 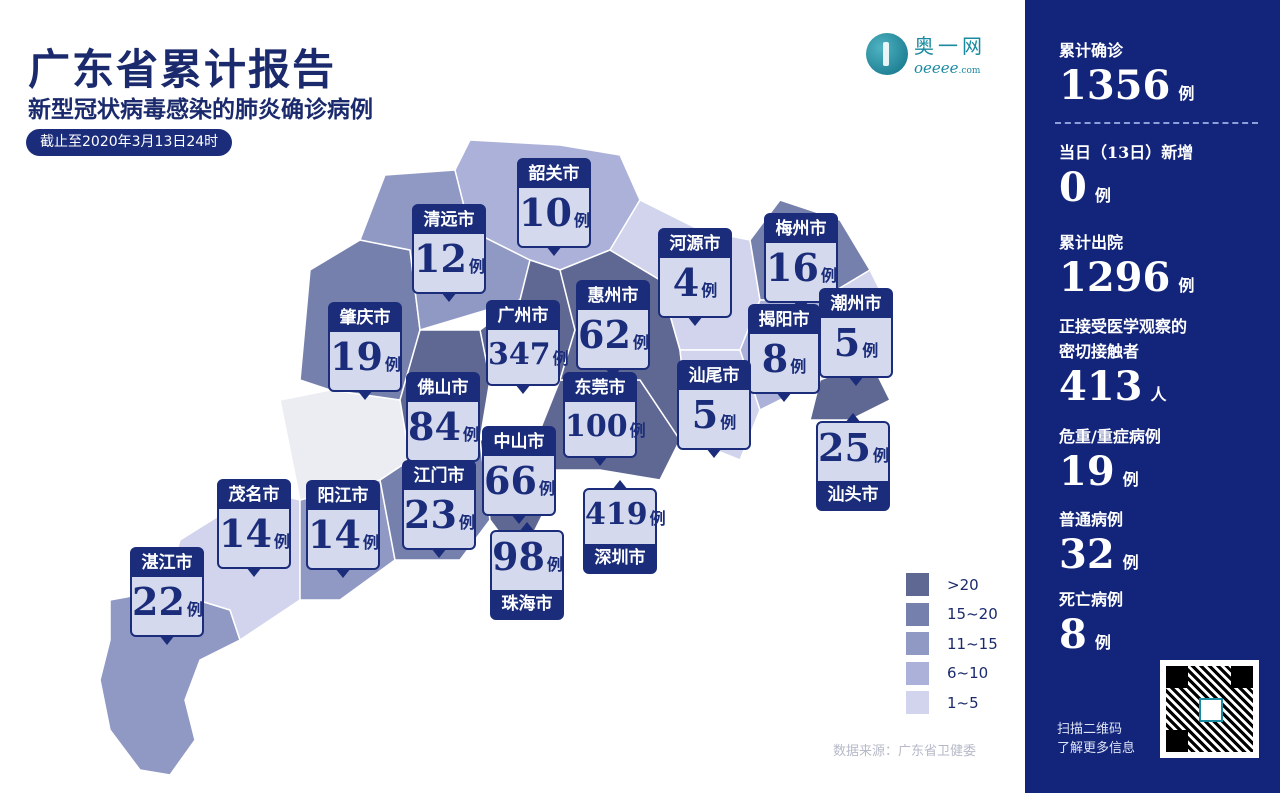 I want to click on qr-code, so click(x=1209, y=709).